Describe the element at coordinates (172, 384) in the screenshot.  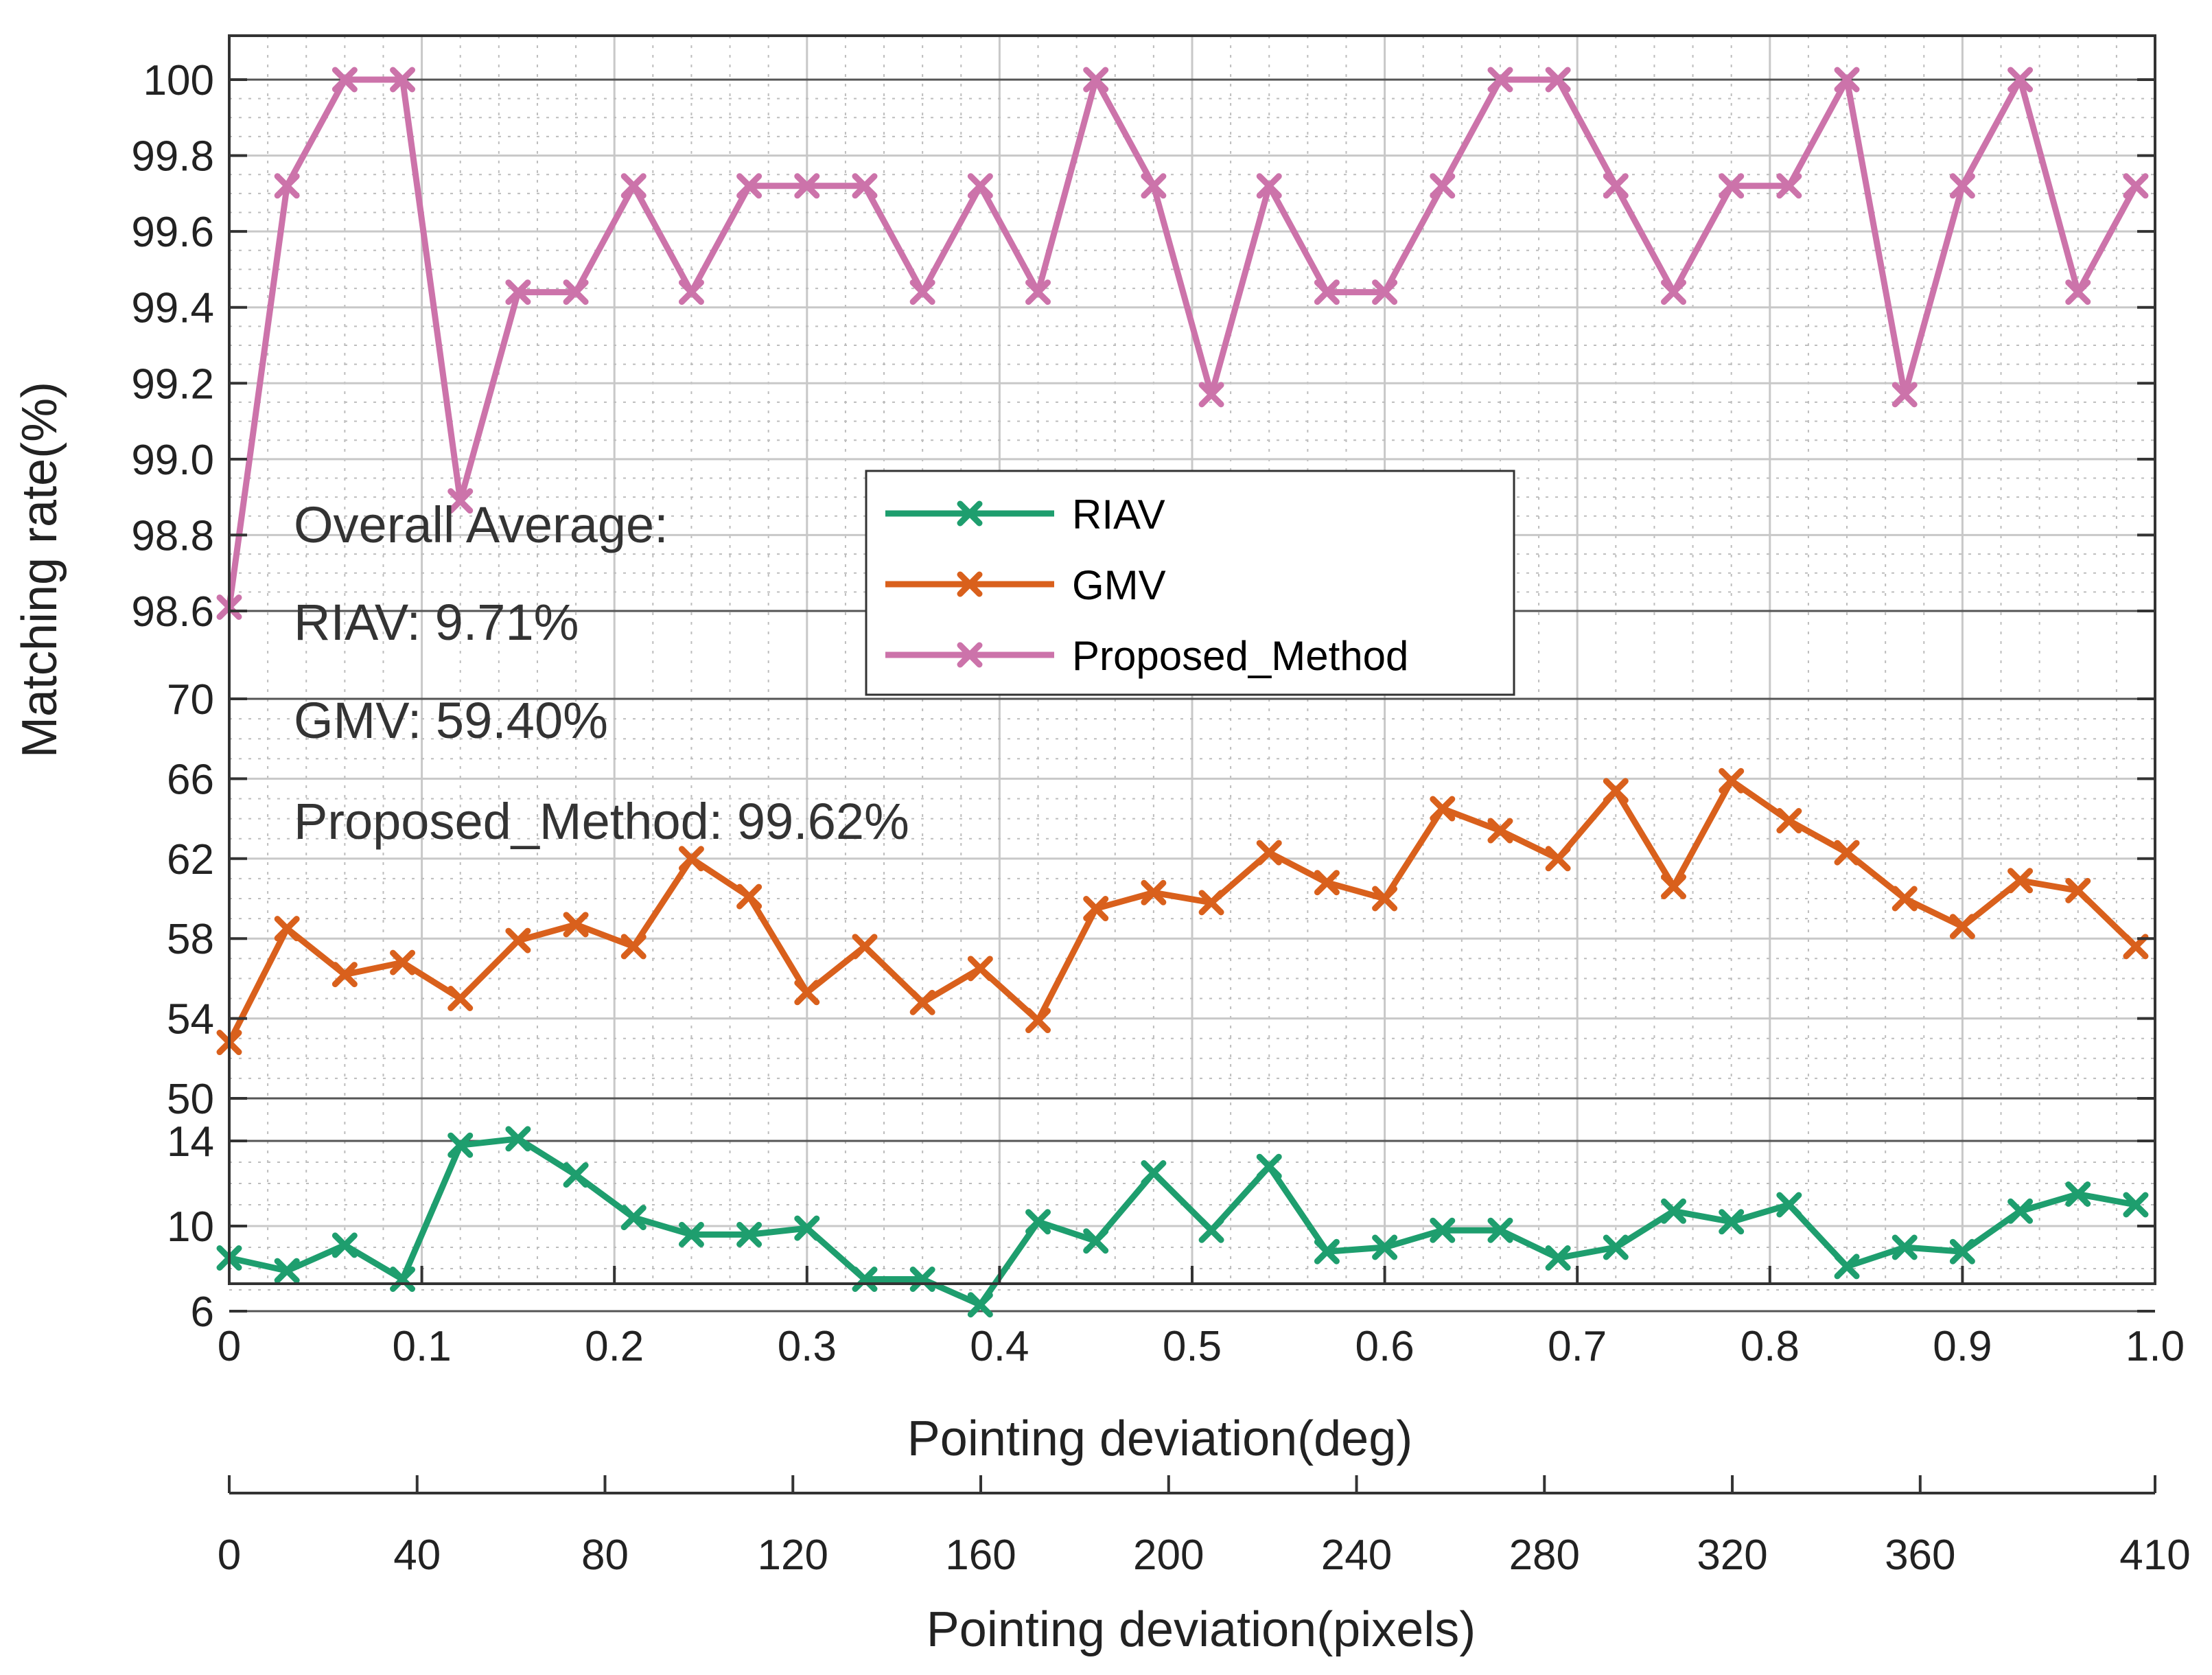
I see `y-tick-label: 99.2` at that location.